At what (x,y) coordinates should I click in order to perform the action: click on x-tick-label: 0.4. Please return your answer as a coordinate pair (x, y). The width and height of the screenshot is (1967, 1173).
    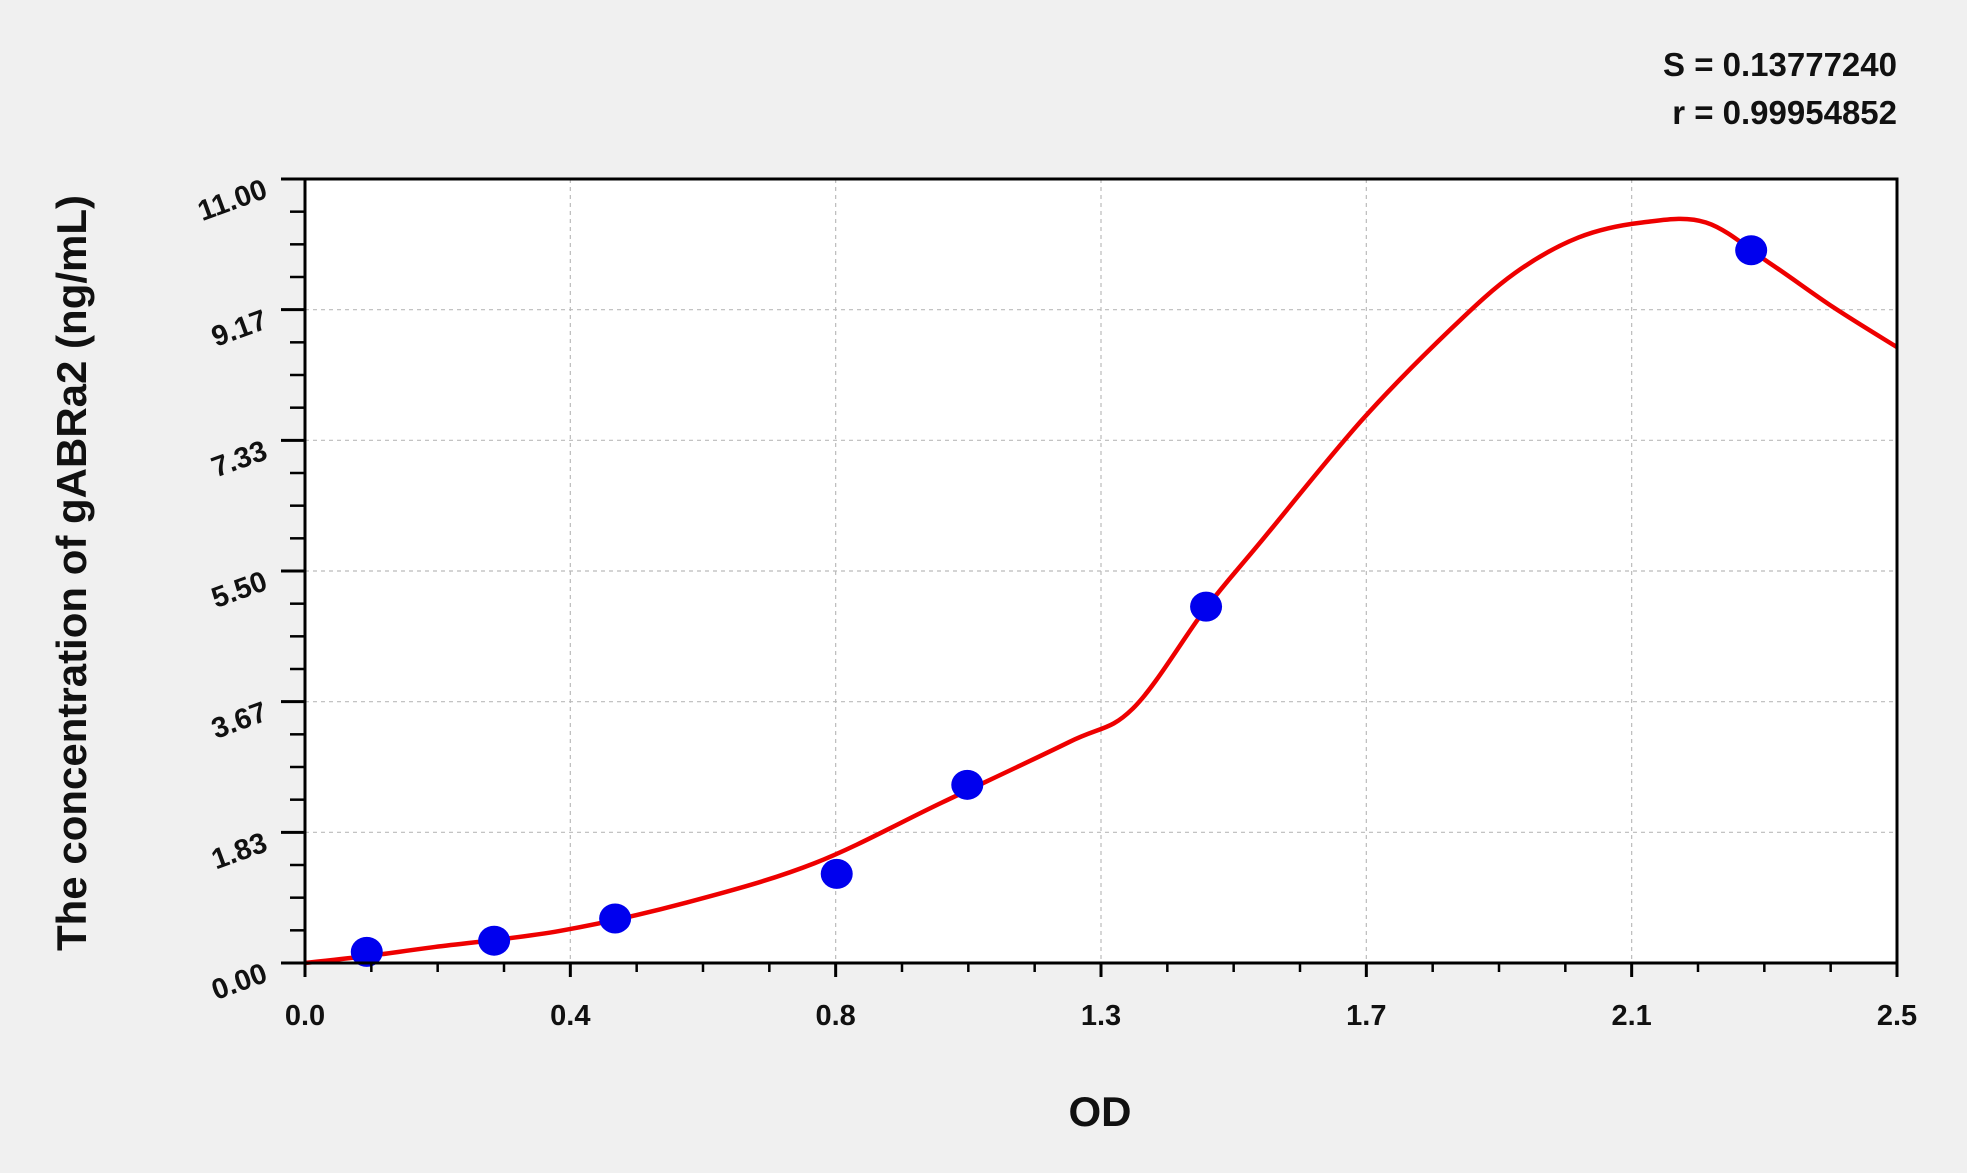
    Looking at the image, I should click on (570, 1016).